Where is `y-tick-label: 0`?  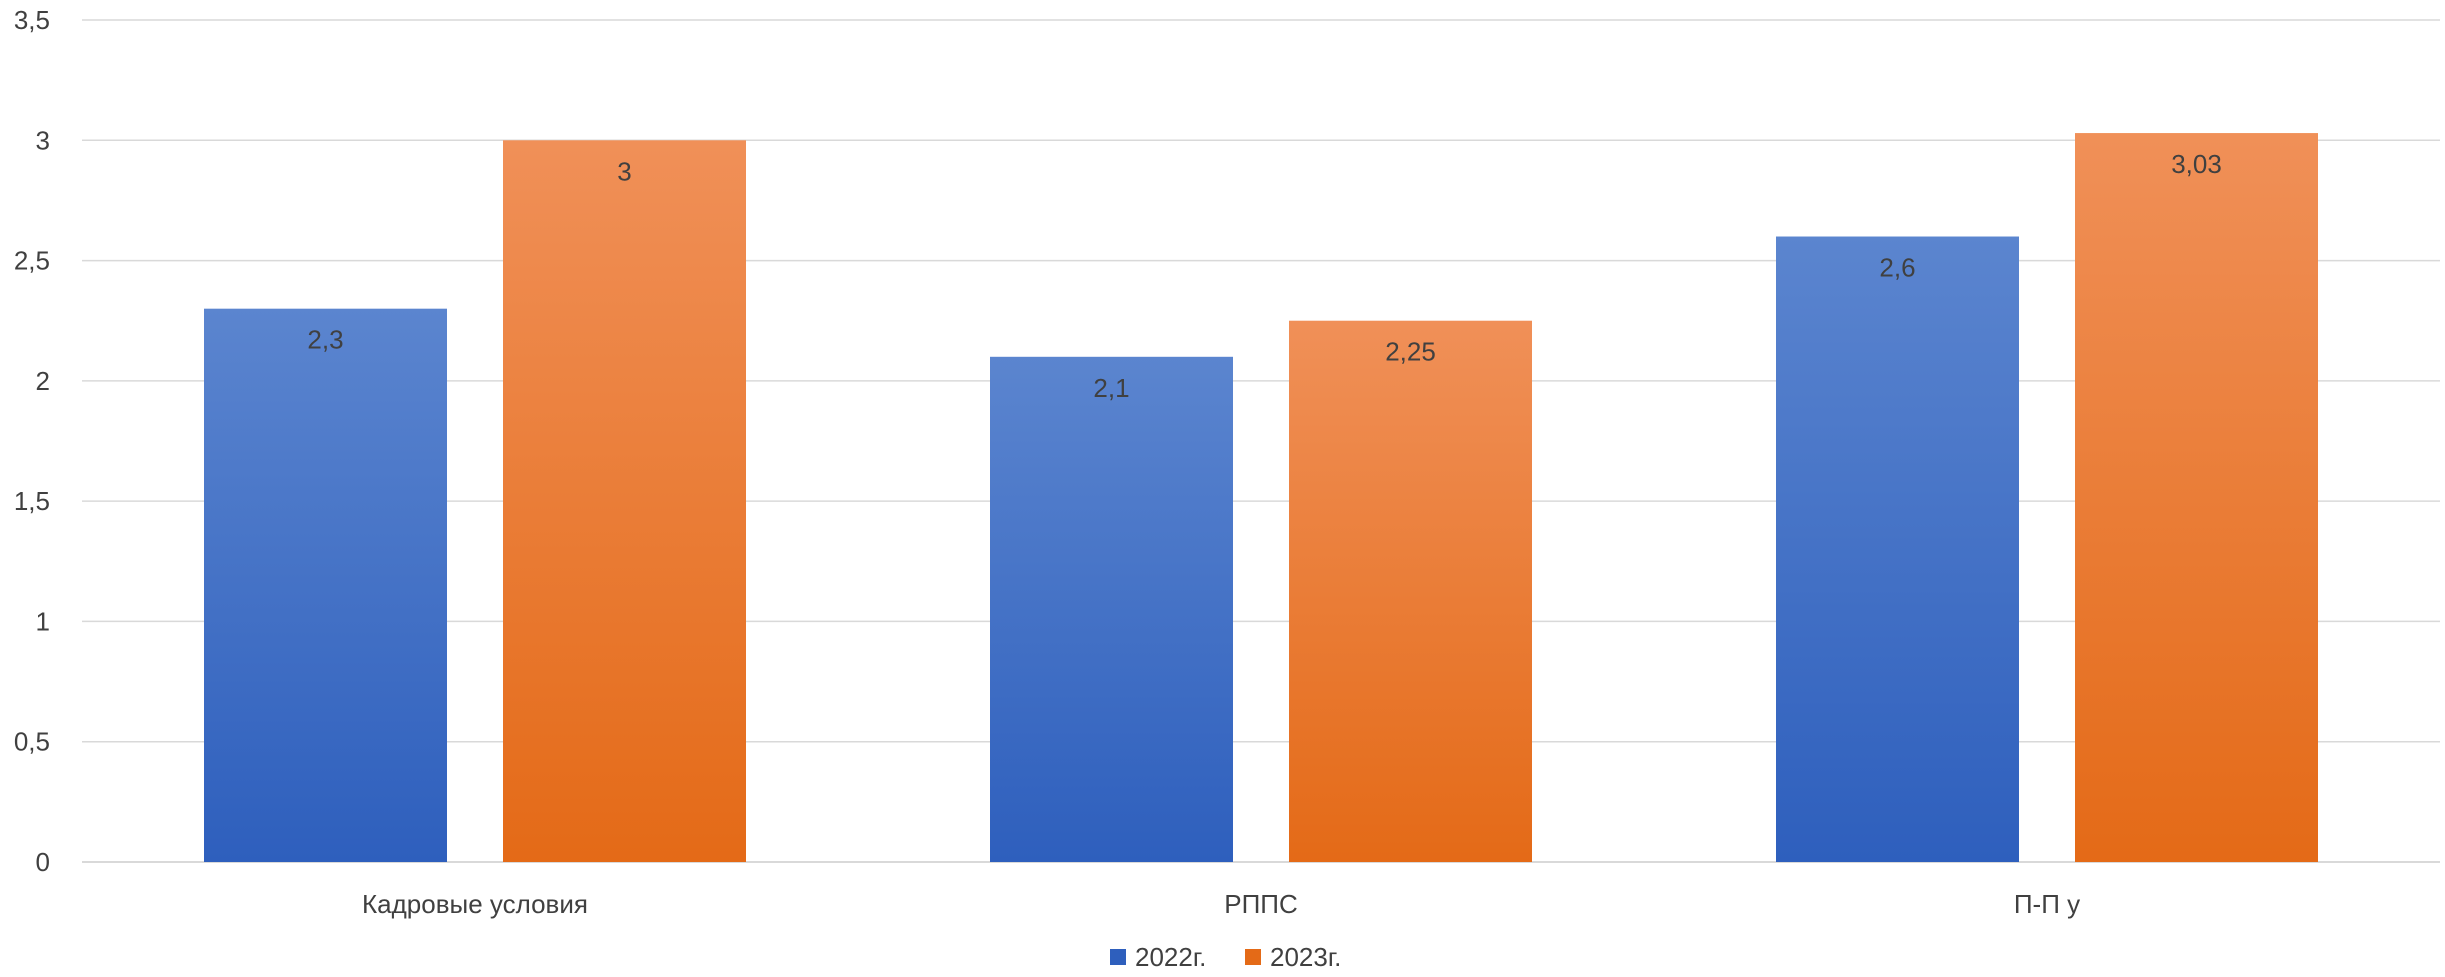
y-tick-label: 0 is located at coordinates (43, 862).